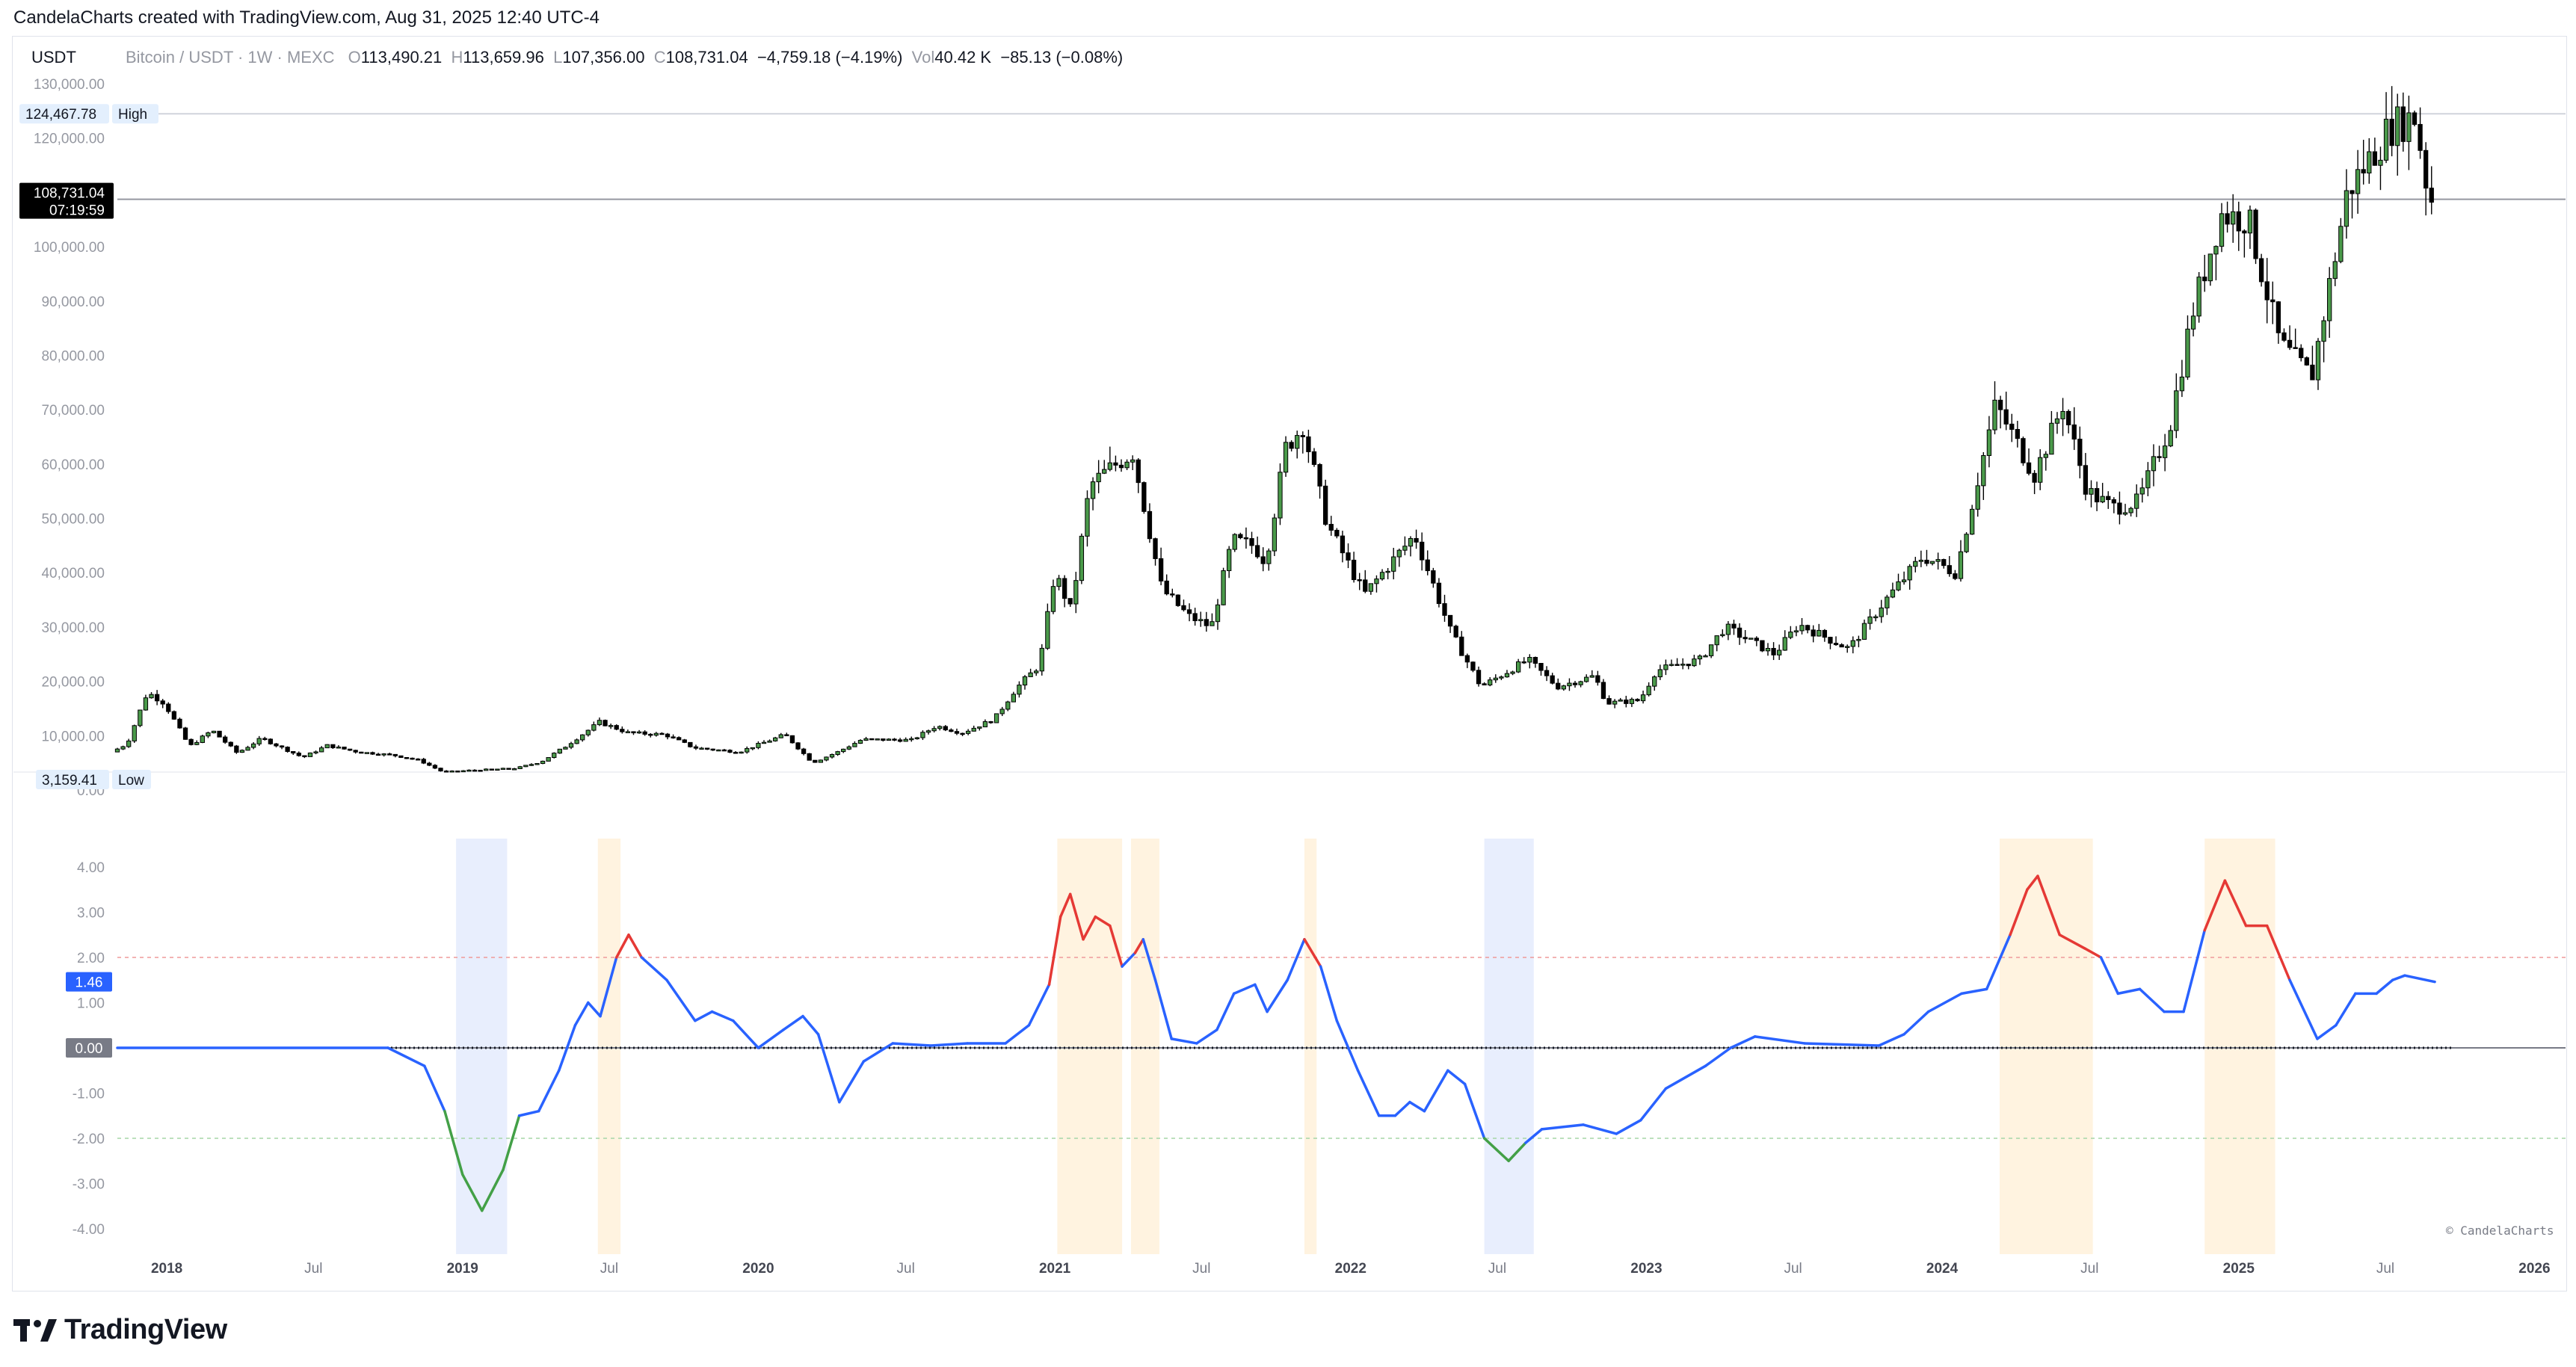 This screenshot has height=1367, width=2576. I want to click on watermark-text: © CandelaCharts, so click(2500, 1230).